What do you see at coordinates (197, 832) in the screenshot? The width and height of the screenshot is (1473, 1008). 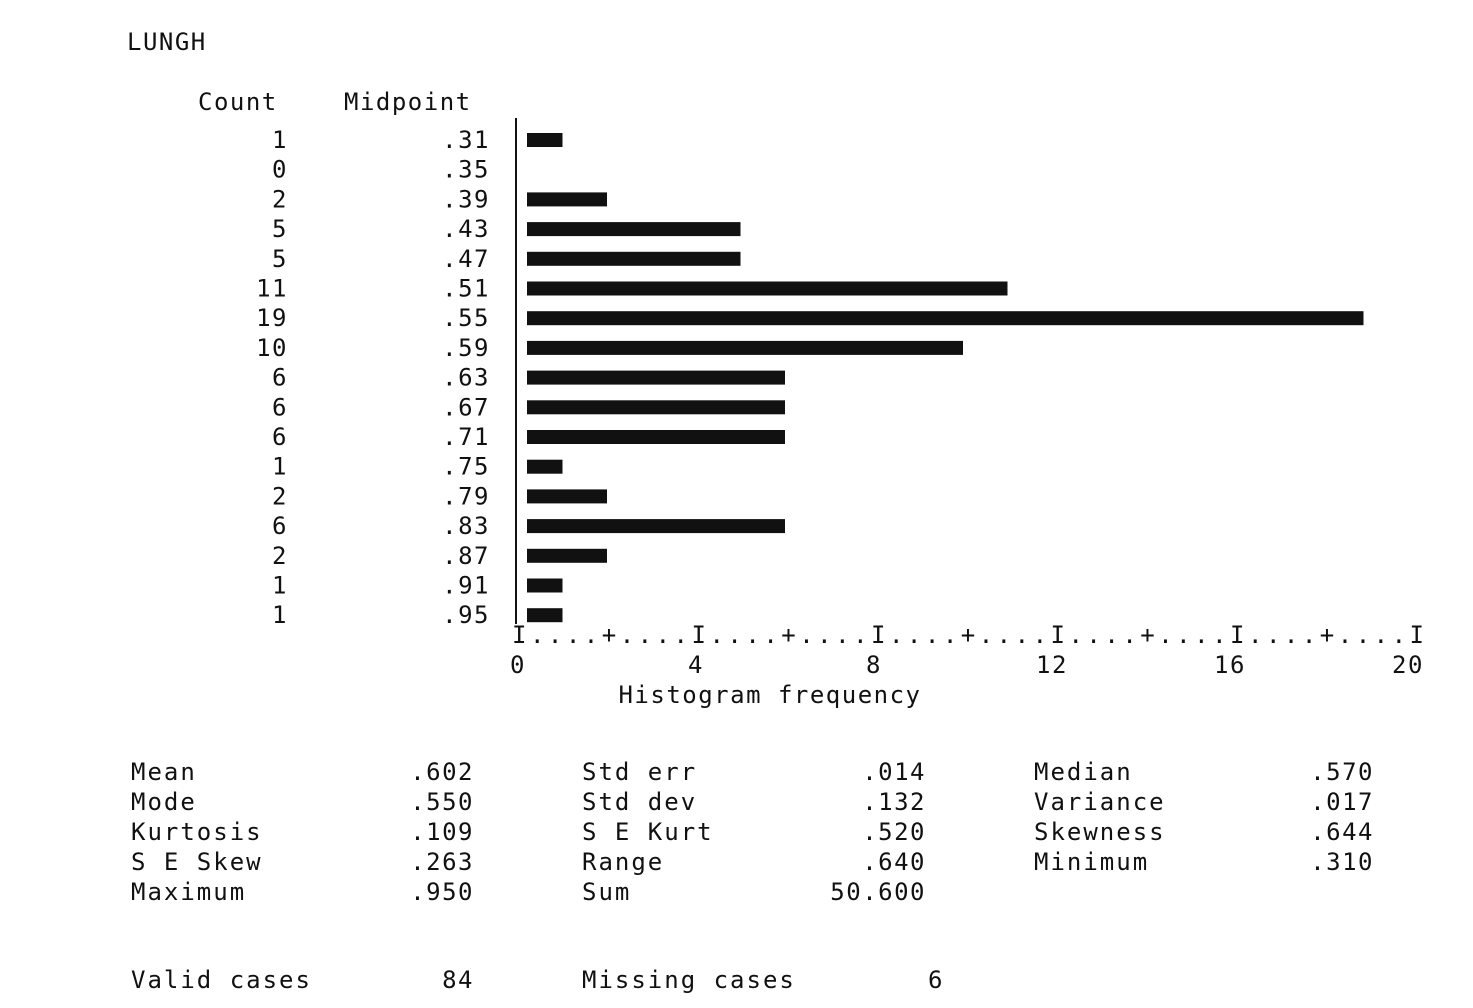 I see `stat-label-kurtosis: Kurtosis` at bounding box center [197, 832].